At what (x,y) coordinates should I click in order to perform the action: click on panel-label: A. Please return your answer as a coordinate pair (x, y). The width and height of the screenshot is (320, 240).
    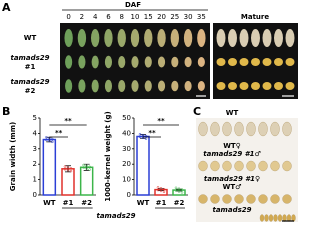
    Looking at the image, I should click on (6, 7).